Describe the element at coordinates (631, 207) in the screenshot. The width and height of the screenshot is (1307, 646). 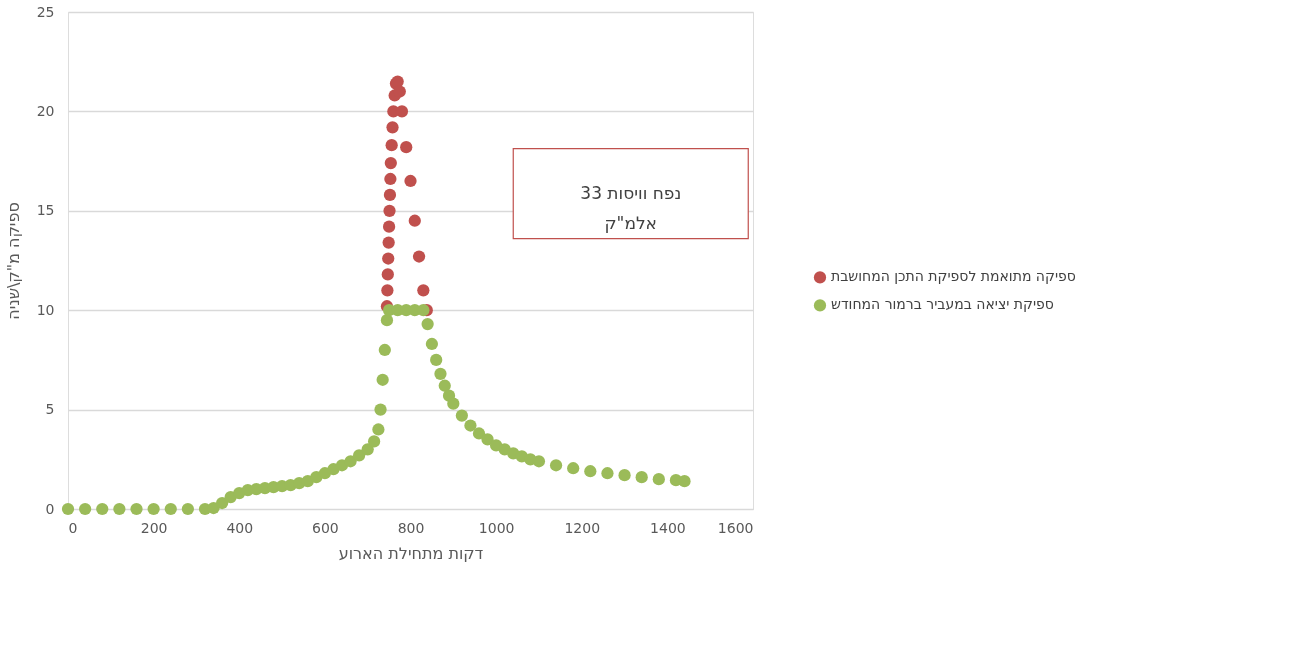
I see `annotation: נפח וויסות 33 אלמ"ק` at that location.